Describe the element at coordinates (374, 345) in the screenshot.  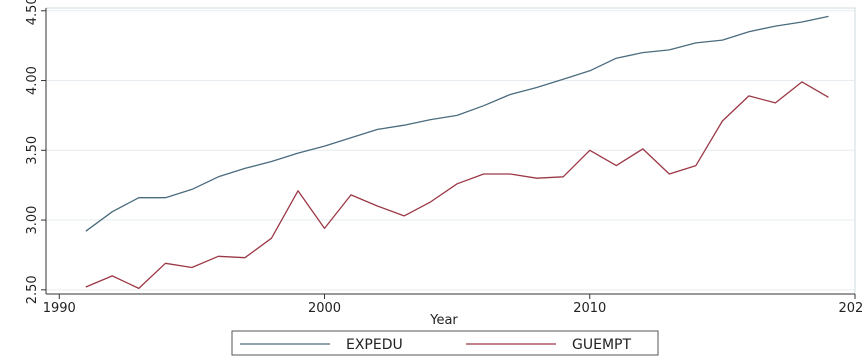
I see `legend-label-expedu: EXPEDU` at that location.